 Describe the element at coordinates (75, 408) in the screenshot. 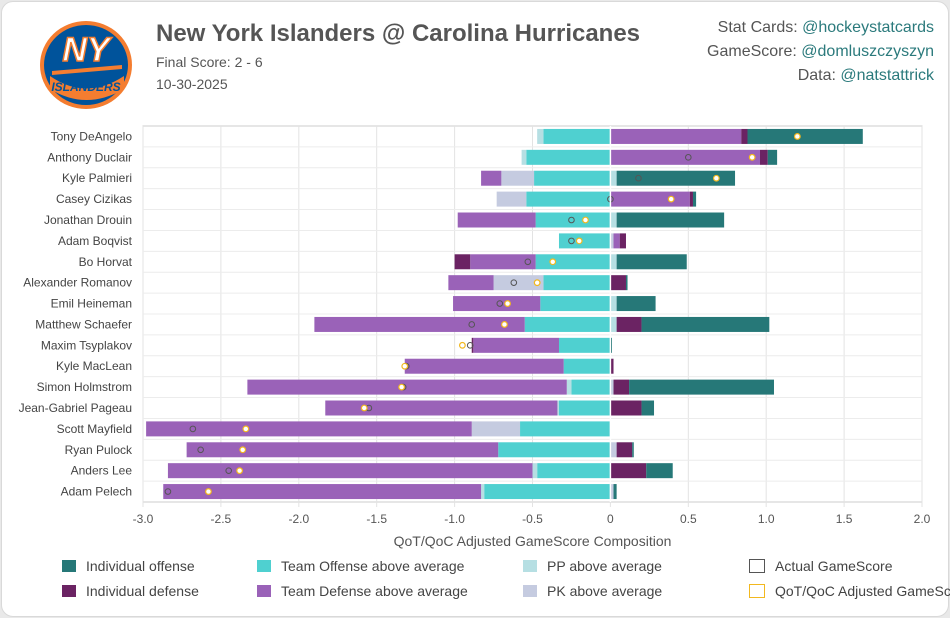

I see `player-name-label: Jean-Gabriel Pageau` at that location.